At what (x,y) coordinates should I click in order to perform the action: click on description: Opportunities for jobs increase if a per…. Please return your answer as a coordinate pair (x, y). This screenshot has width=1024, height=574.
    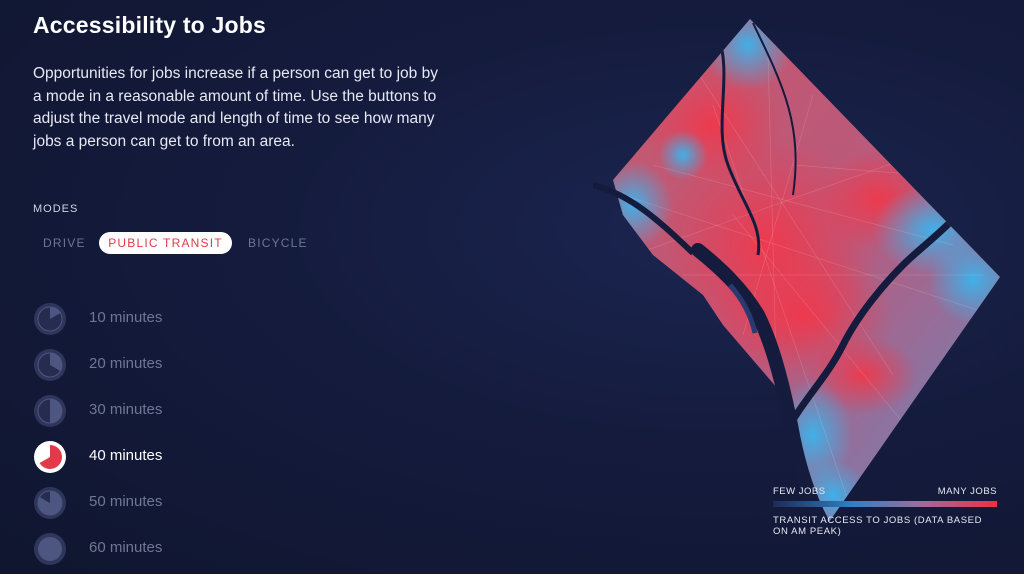
    Looking at the image, I should click on (235, 107).